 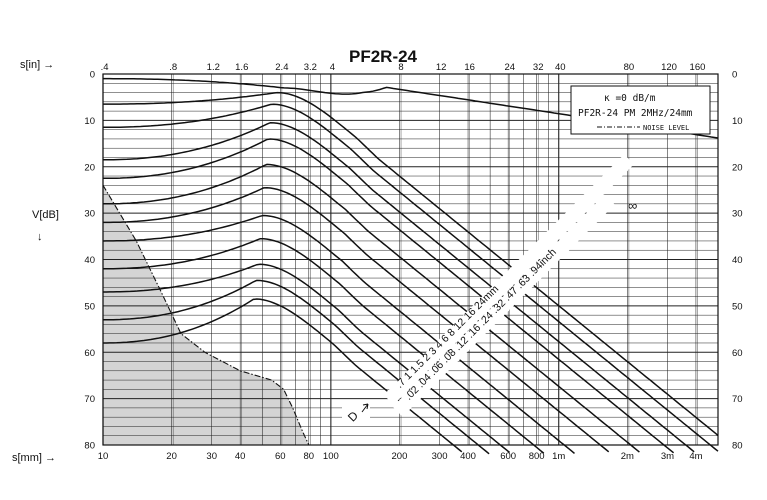 I want to click on x-tick-in-80: 80, so click(x=629, y=67).